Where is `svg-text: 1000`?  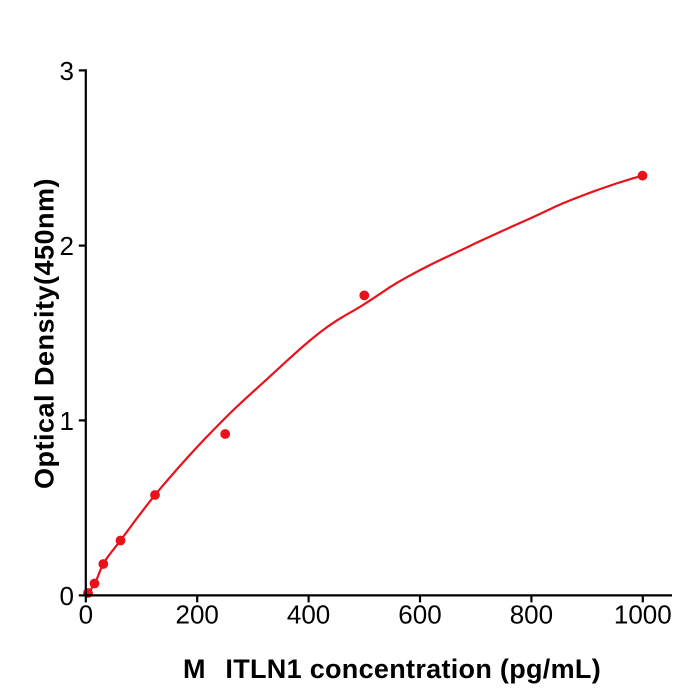 svg-text: 1000 is located at coordinates (643, 615).